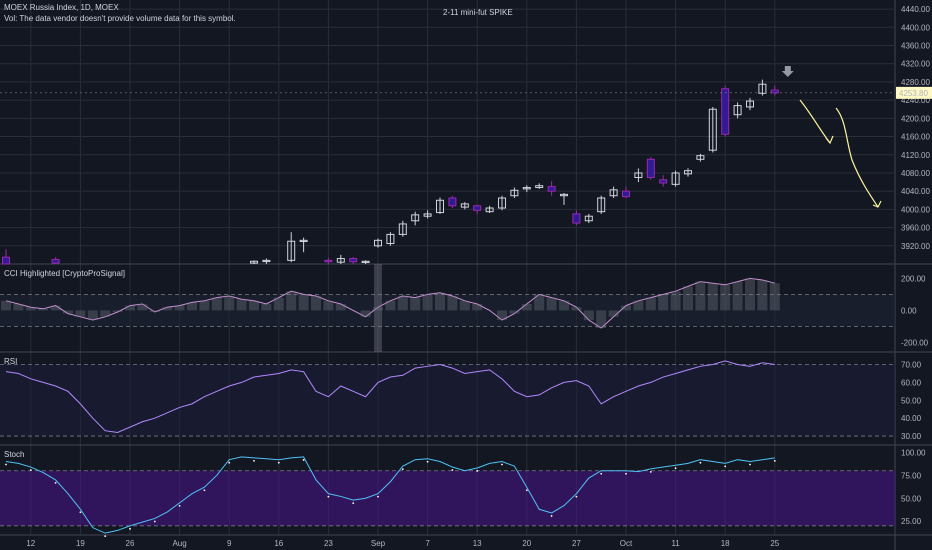  Describe the element at coordinates (915, 82) in the screenshot. I see `price-tick-label: 4280.00` at that location.